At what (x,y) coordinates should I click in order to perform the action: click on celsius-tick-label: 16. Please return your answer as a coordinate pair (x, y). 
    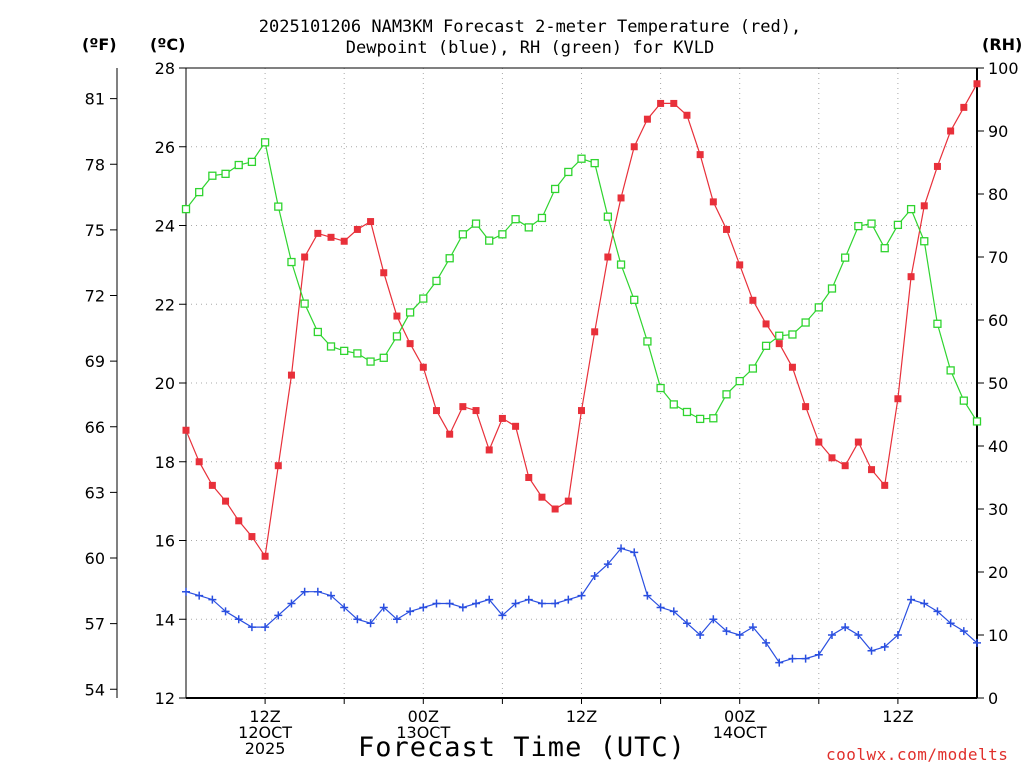
    Looking at the image, I should click on (165, 541).